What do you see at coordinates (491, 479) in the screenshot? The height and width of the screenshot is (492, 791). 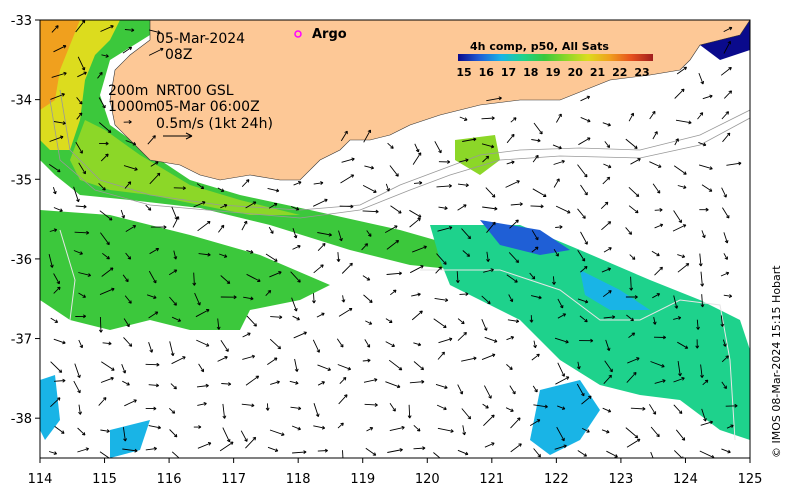 I see `x-tick-label: 121` at bounding box center [491, 479].